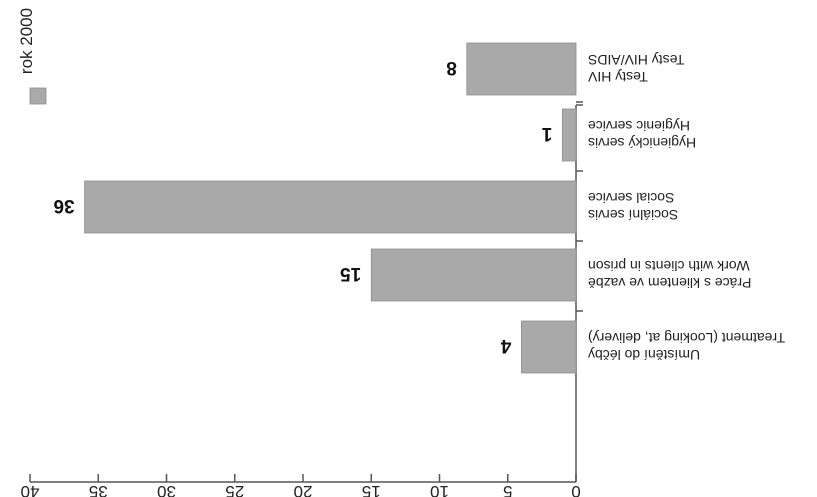 Image resolution: width=817 pixels, height=497 pixels. Describe the element at coordinates (30, 489) in the screenshot. I see `value-tick-label: 40` at that location.